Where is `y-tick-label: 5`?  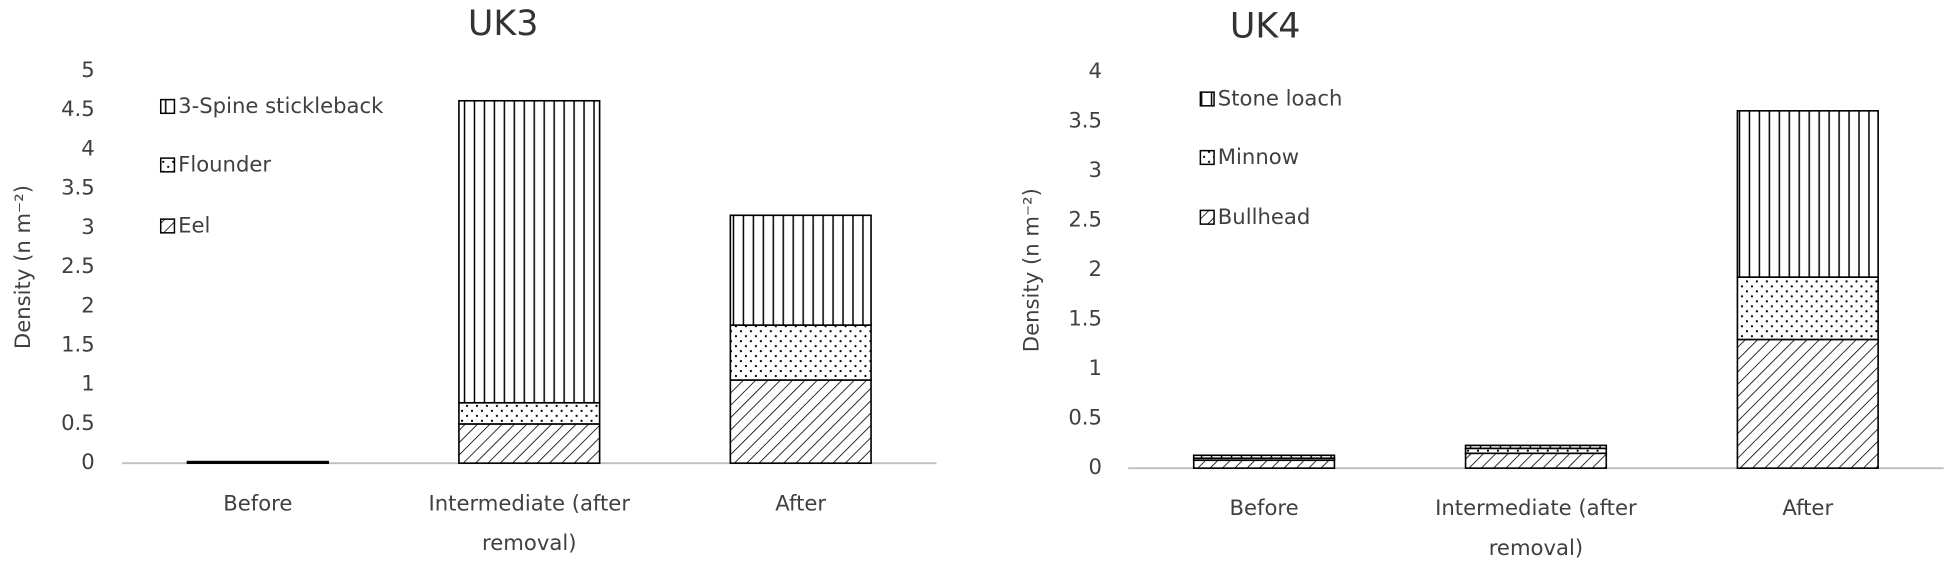
y-tick-label: 5 is located at coordinates (87, 69).